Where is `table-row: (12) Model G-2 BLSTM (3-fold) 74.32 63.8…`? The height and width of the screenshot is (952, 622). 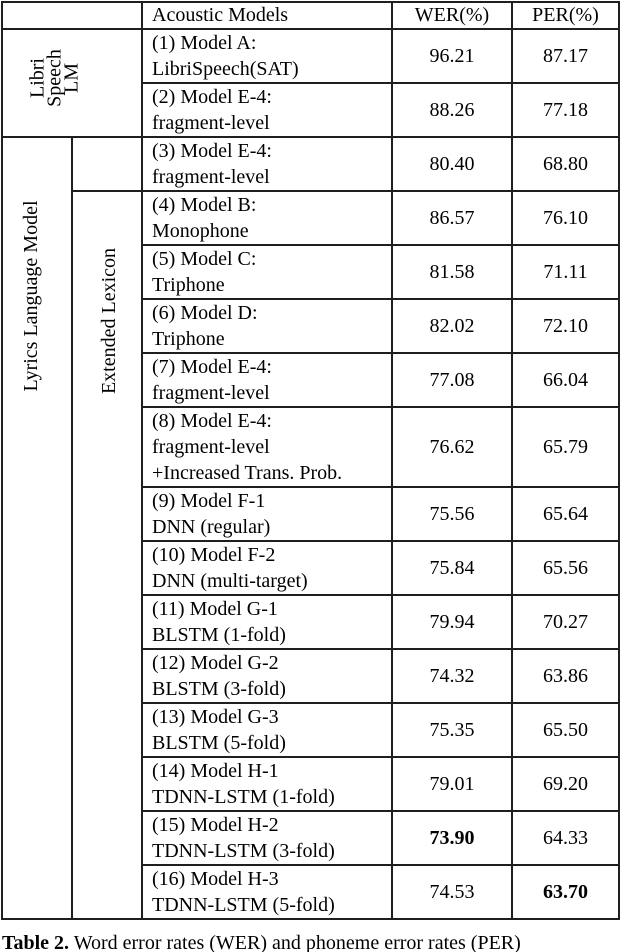 table-row: (12) Model G-2 BLSTM (3-fold) 74.32 63.8… is located at coordinates (311, 676).